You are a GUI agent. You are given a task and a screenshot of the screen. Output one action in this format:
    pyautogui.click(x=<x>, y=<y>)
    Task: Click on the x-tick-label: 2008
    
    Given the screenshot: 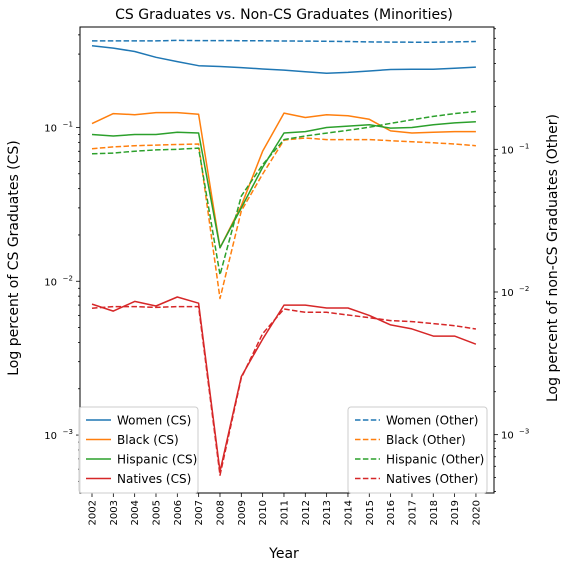 What is the action you would take?
    pyautogui.click(x=220, y=512)
    